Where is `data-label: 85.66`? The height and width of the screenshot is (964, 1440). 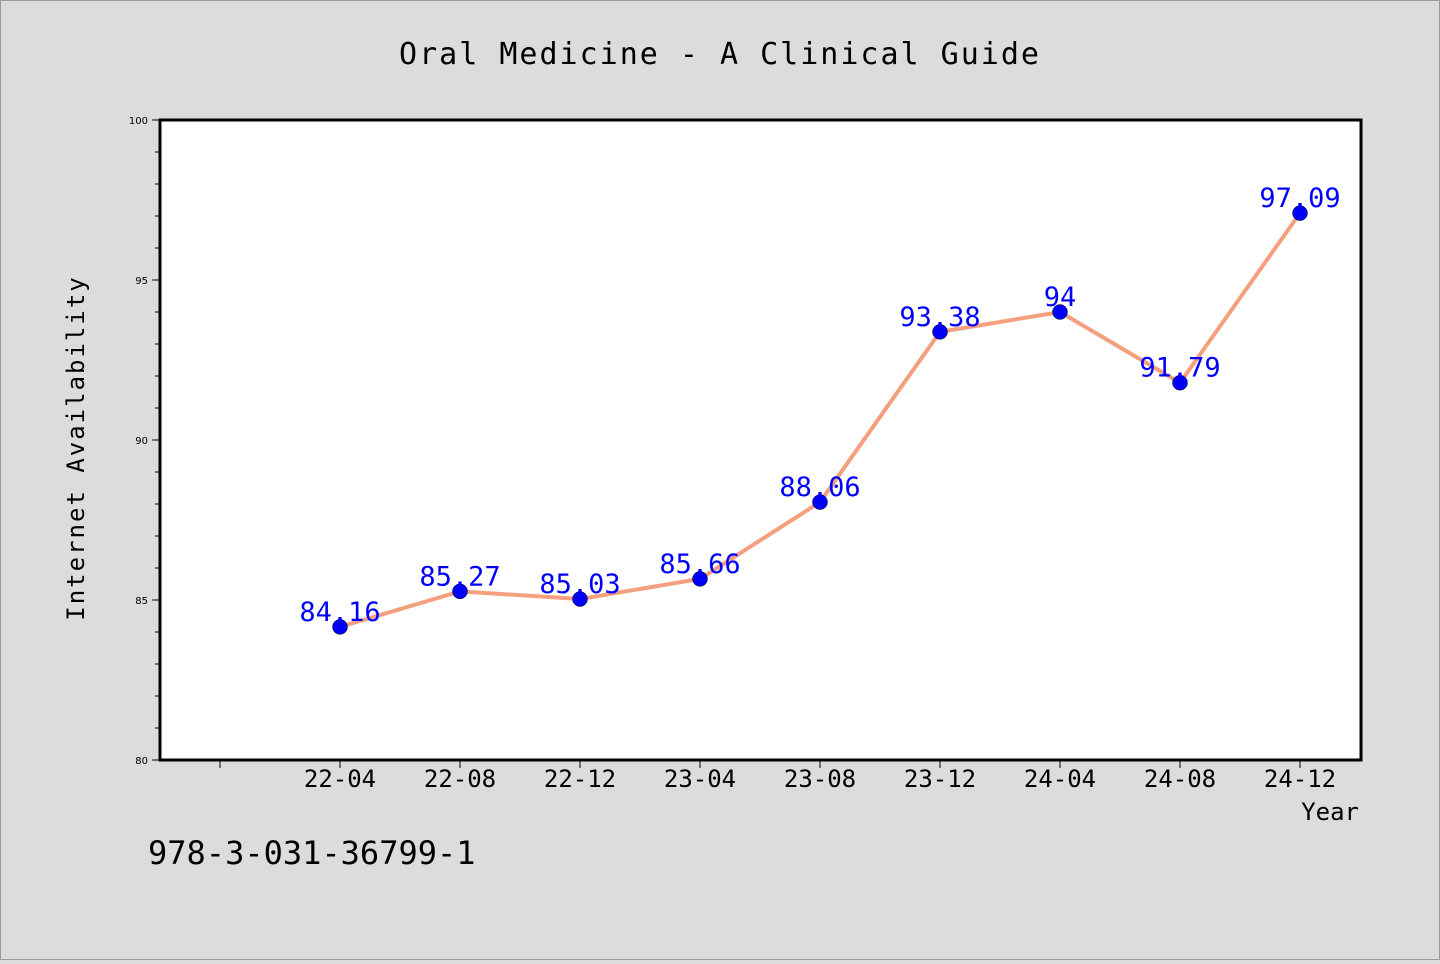 data-label: 85.66 is located at coordinates (699, 564).